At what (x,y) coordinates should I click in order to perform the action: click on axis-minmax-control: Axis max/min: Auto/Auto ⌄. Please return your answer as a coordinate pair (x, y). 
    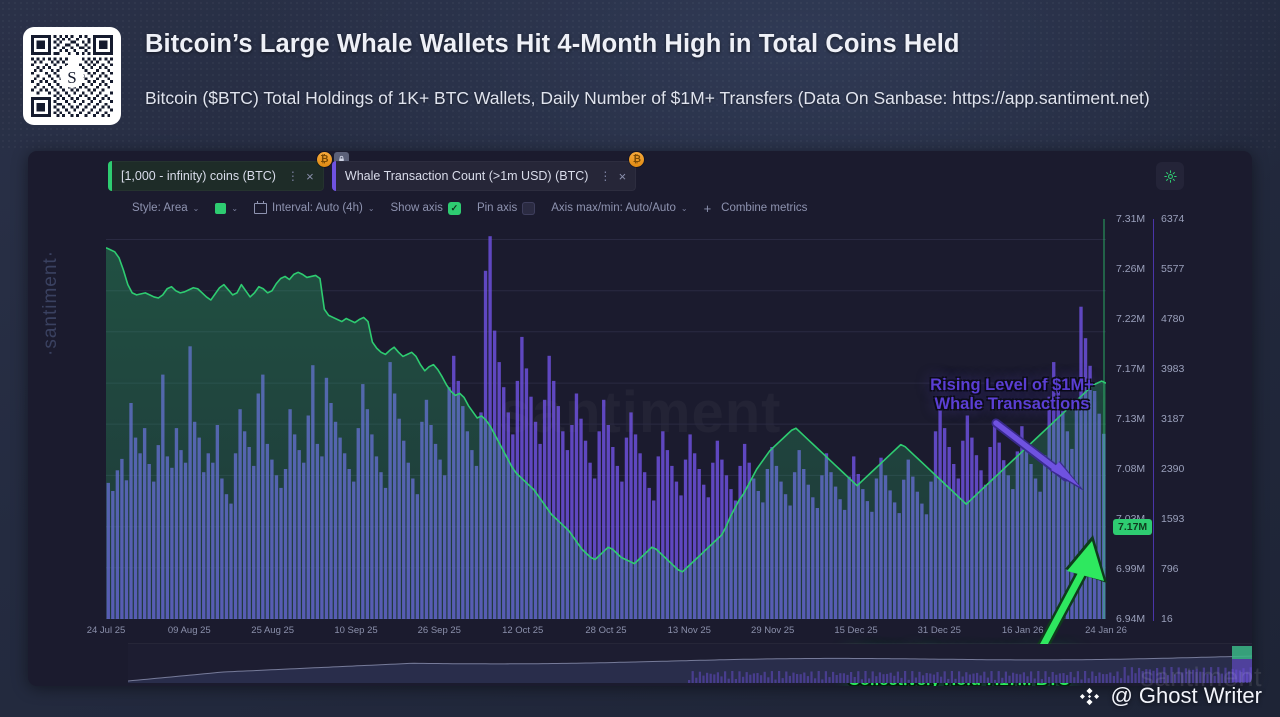
    Looking at the image, I should click on (619, 208).